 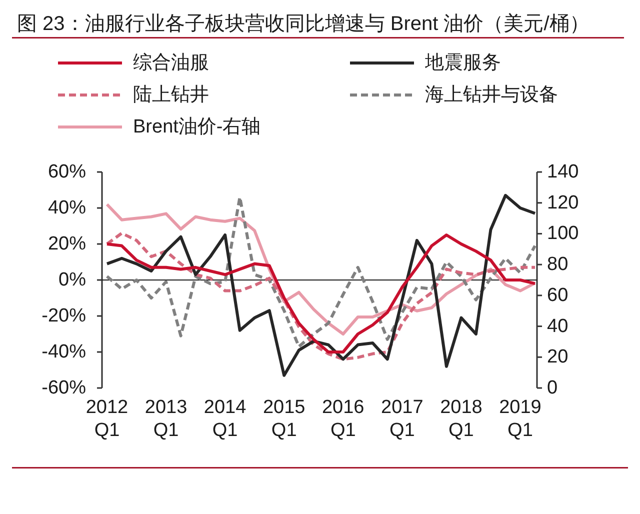 I want to click on chart-title: 图 23：油服行业各子板块营收同比增速与 Brent 油价（美元/桶）, so click(x=303, y=23).